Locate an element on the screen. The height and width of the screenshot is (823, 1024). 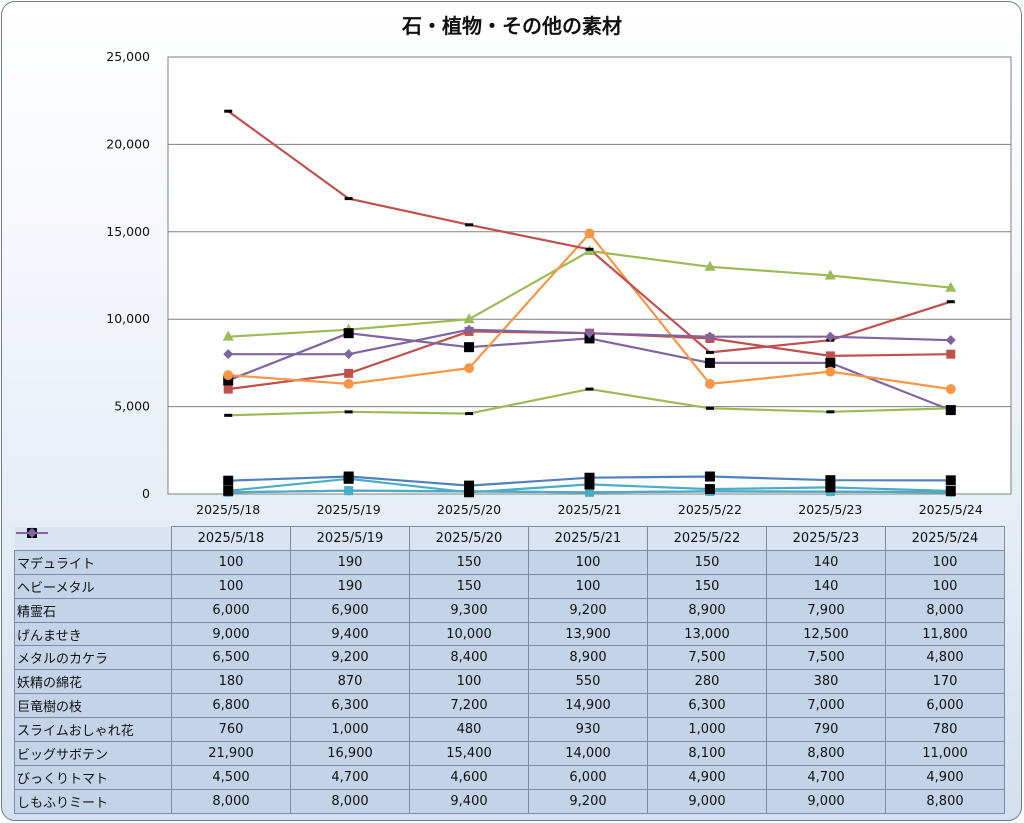
table-column-header: 2025/5/24 is located at coordinates (945, 538).